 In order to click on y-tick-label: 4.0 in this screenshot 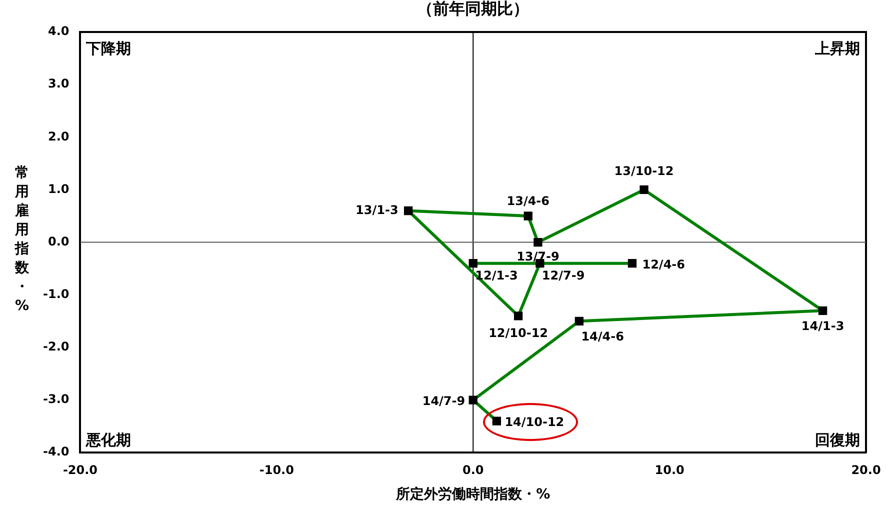, I will do `click(59, 31)`.